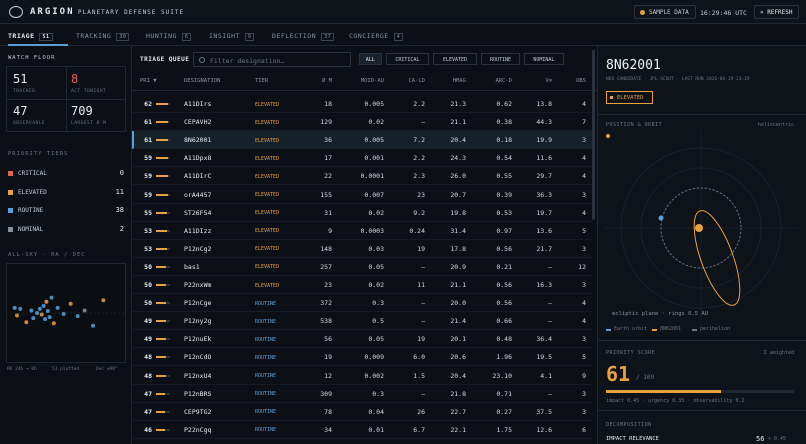  What do you see at coordinates (328, 339) in the screenshot?
I see `cell: 56` at bounding box center [328, 339].